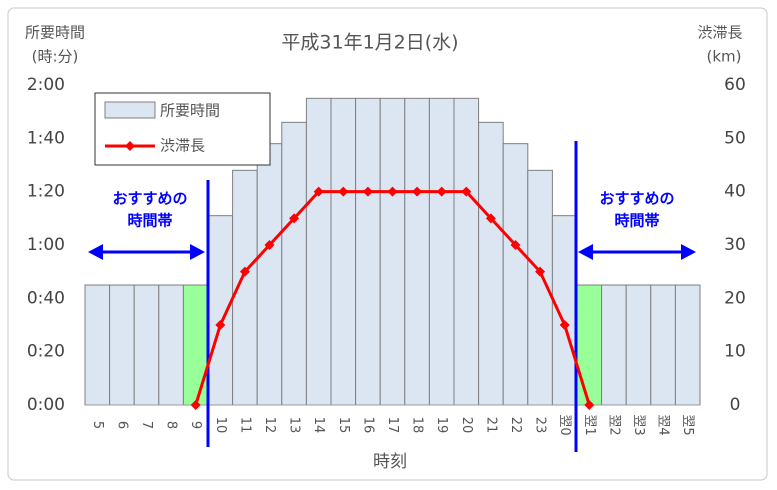  Describe the element at coordinates (369, 43) in the screenshot. I see `chart-title: 平成31年1月2日(水)` at that location.